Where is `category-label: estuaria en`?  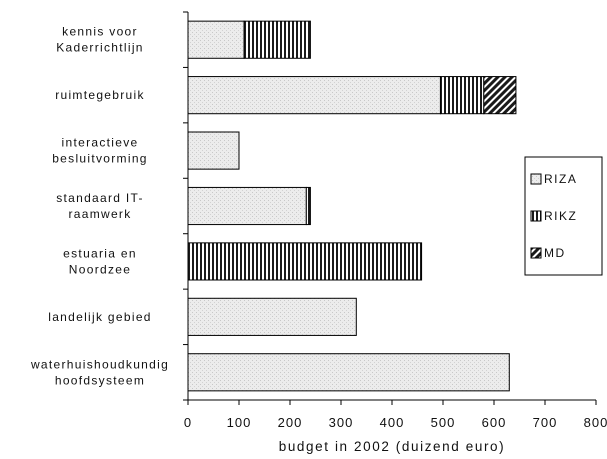 category-label: estuaria en is located at coordinates (100, 253).